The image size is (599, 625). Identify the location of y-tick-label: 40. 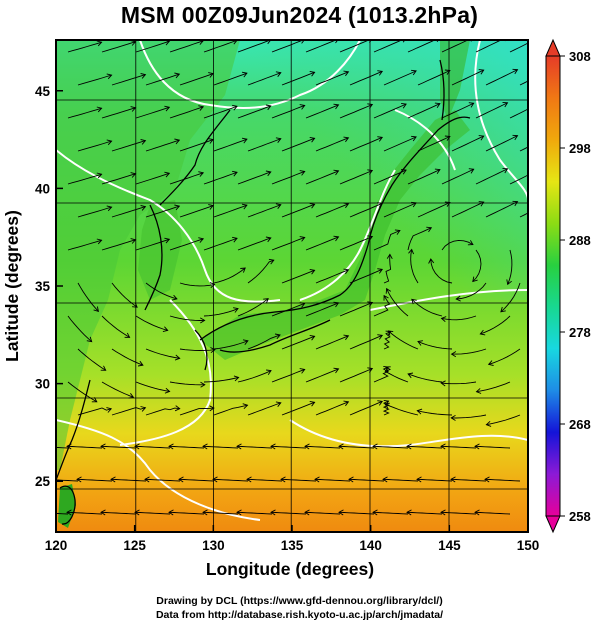
(42, 188).